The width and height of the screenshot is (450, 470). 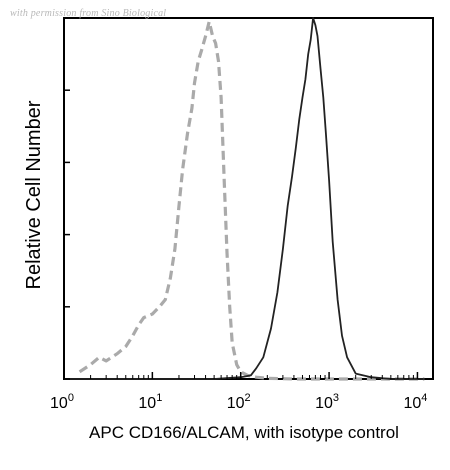 I want to click on x-tick-label: 10⁰, so click(x=62, y=402).